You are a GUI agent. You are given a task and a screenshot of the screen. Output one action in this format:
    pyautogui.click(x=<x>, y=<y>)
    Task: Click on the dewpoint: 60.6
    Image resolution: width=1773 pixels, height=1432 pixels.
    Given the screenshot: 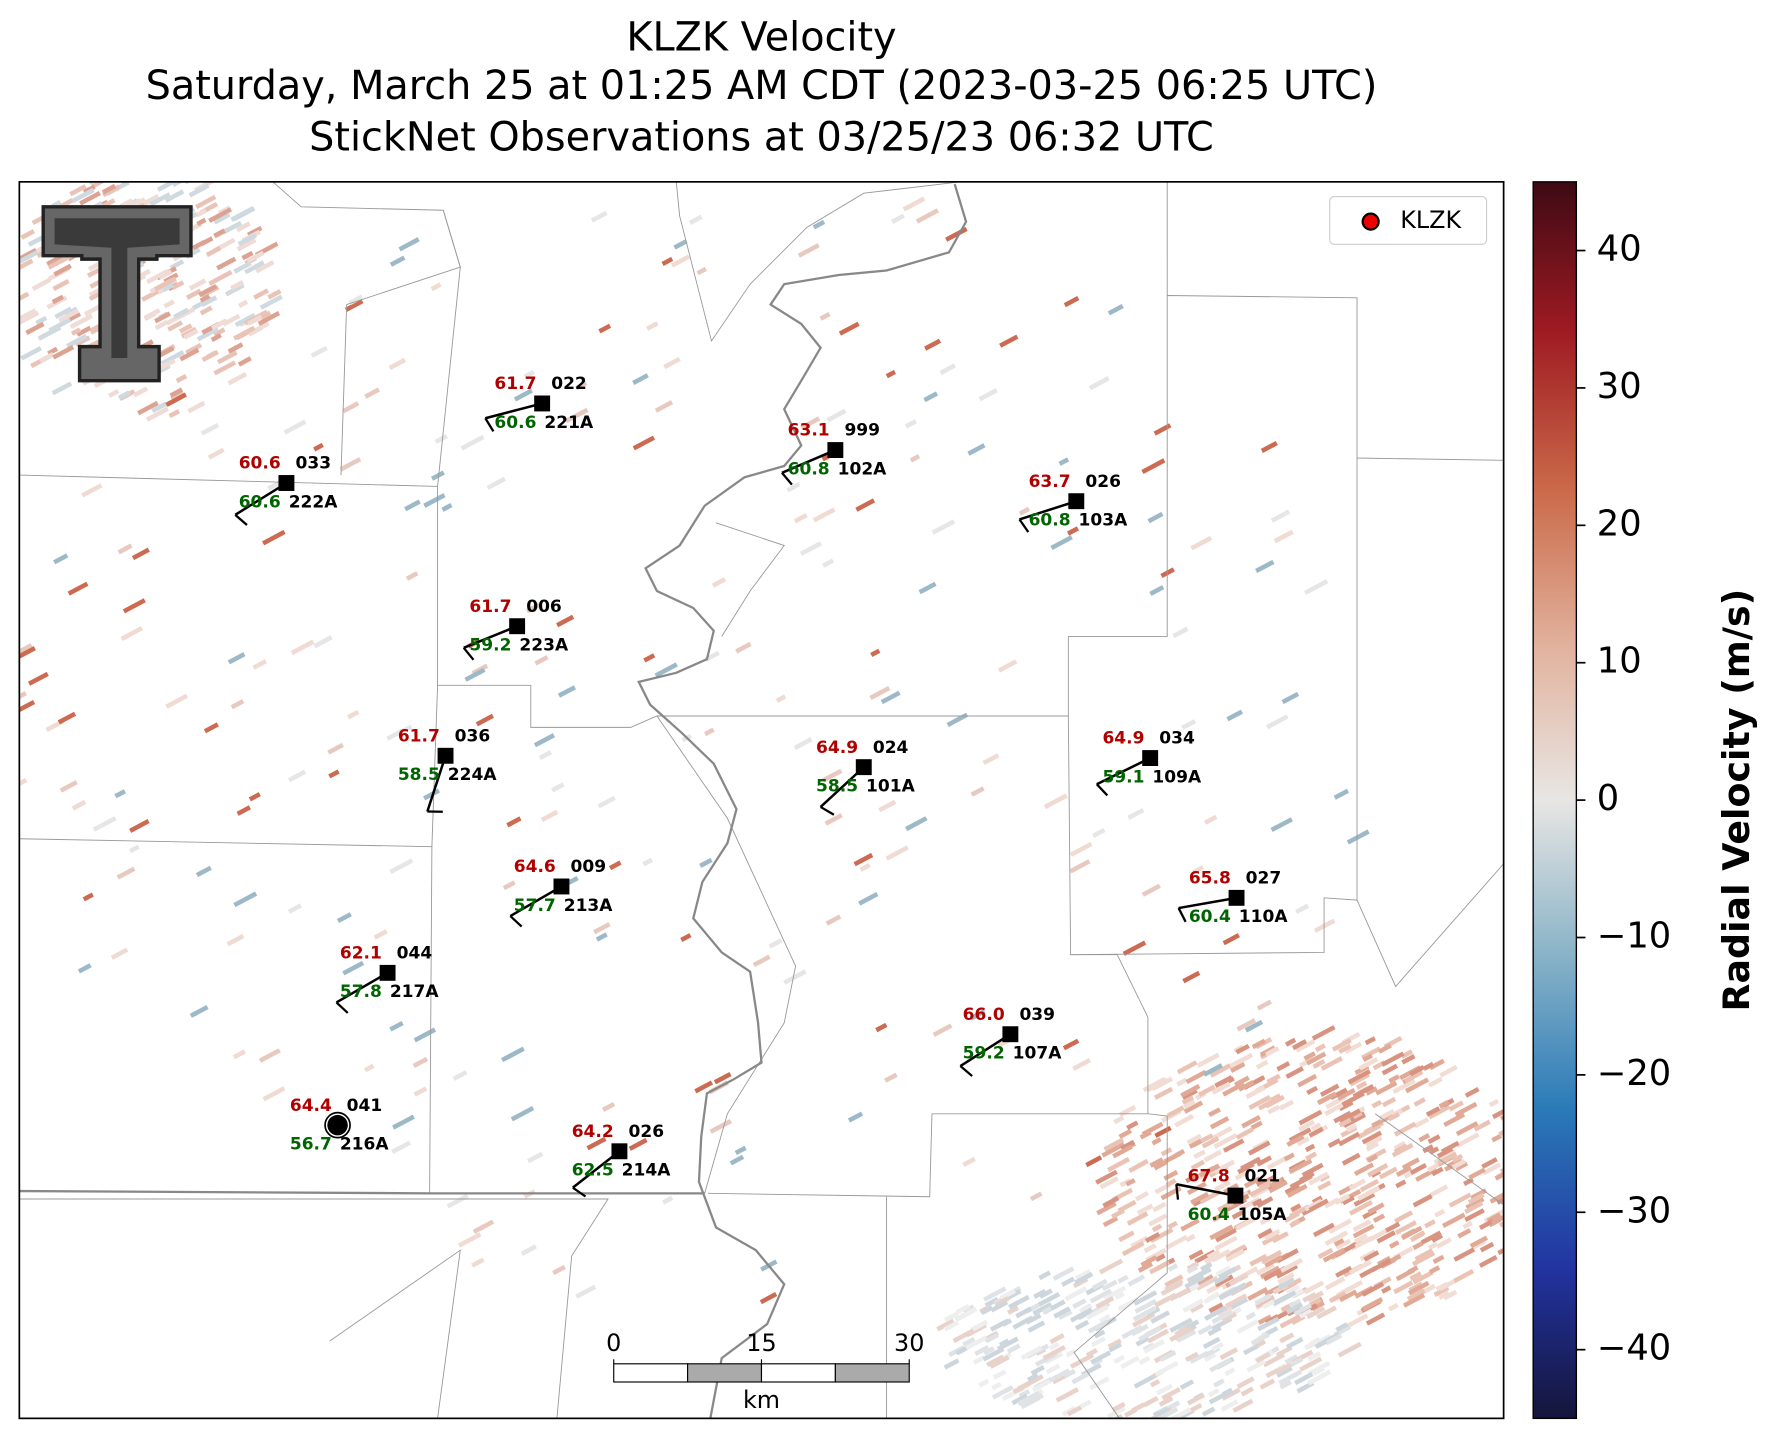 What is the action you would take?
    pyautogui.click(x=515, y=423)
    